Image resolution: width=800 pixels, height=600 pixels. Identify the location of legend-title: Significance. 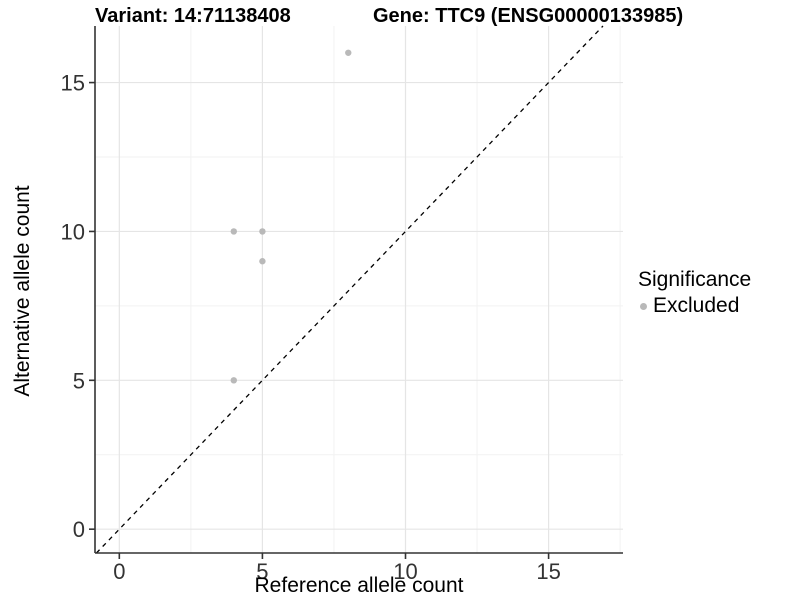
(695, 279).